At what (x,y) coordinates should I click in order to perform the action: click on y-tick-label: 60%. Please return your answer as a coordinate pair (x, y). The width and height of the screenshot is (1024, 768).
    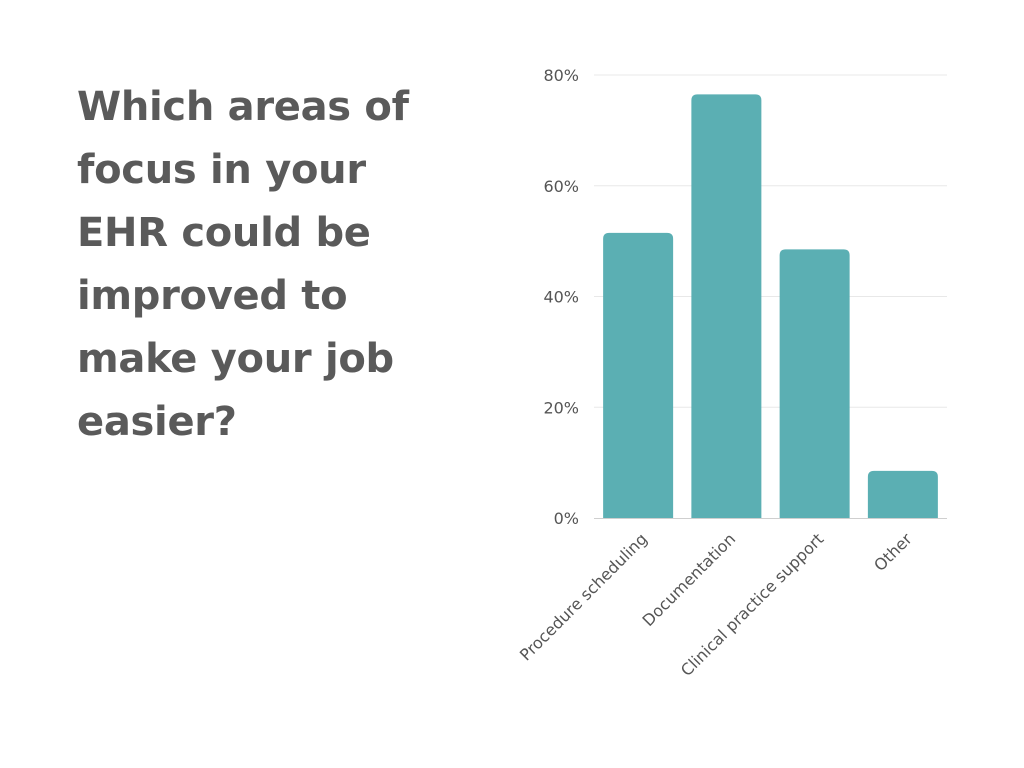
    Looking at the image, I should click on (561, 186).